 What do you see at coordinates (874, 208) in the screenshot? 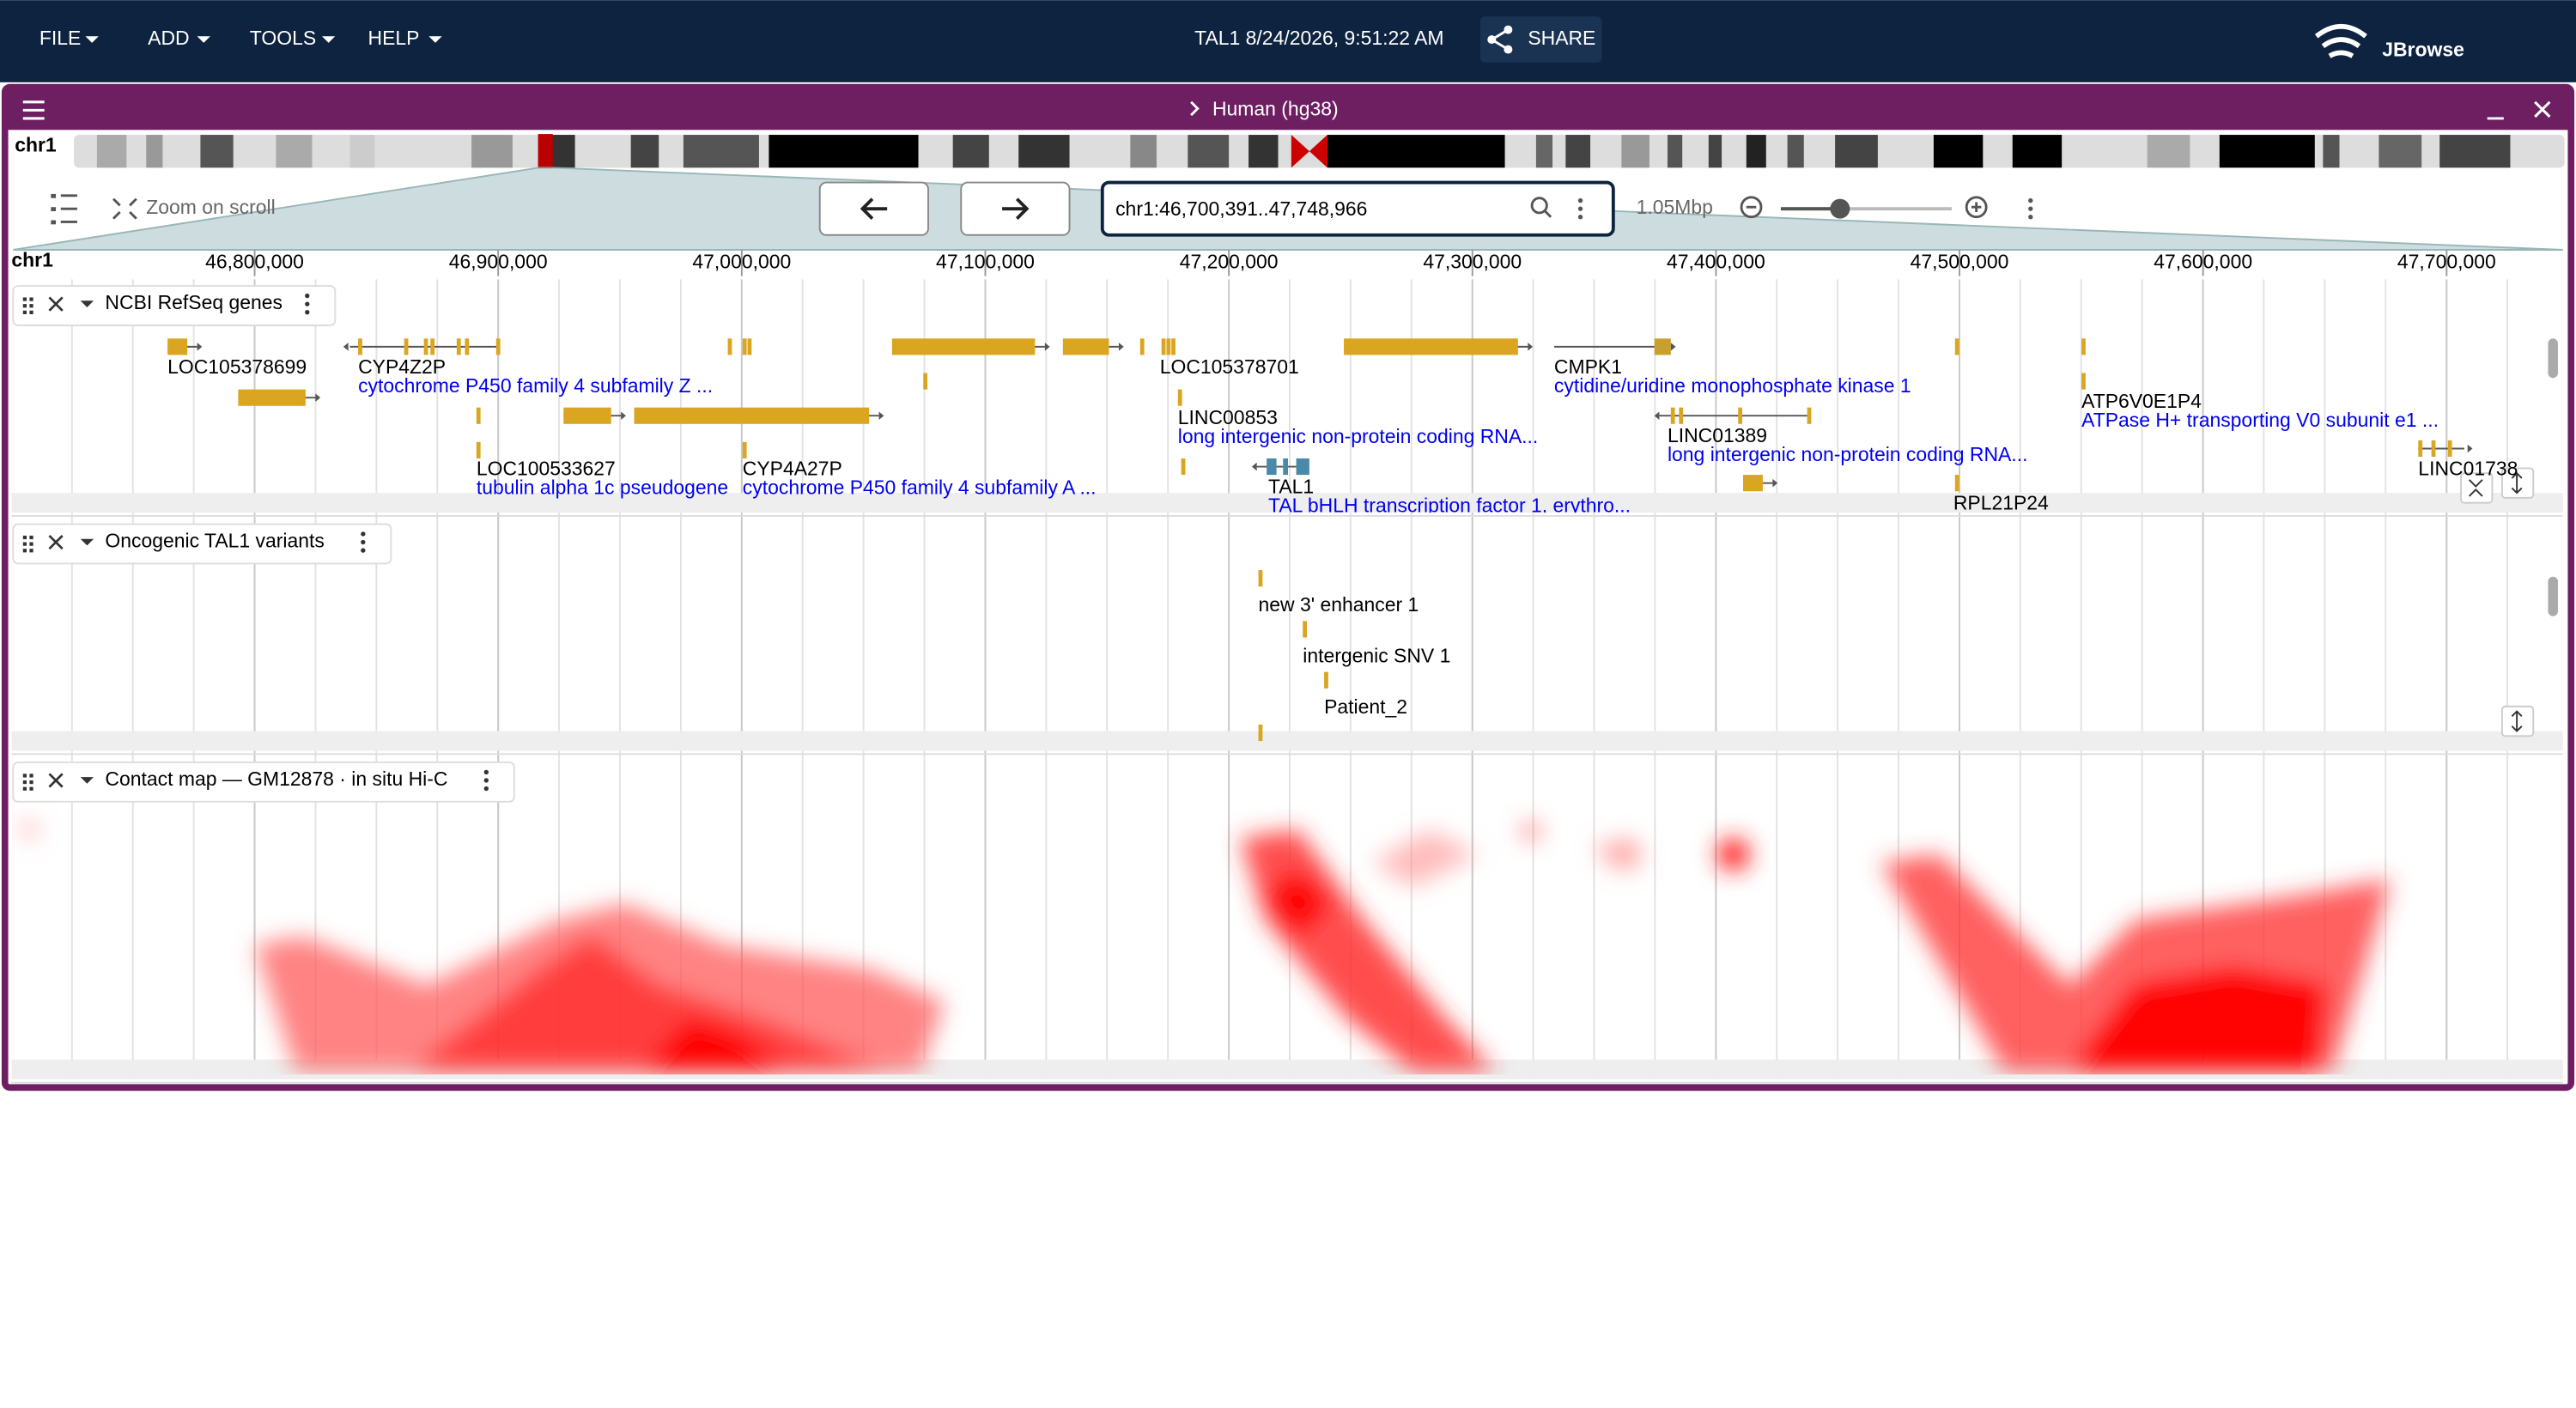
I see `back-arrow` at bounding box center [874, 208].